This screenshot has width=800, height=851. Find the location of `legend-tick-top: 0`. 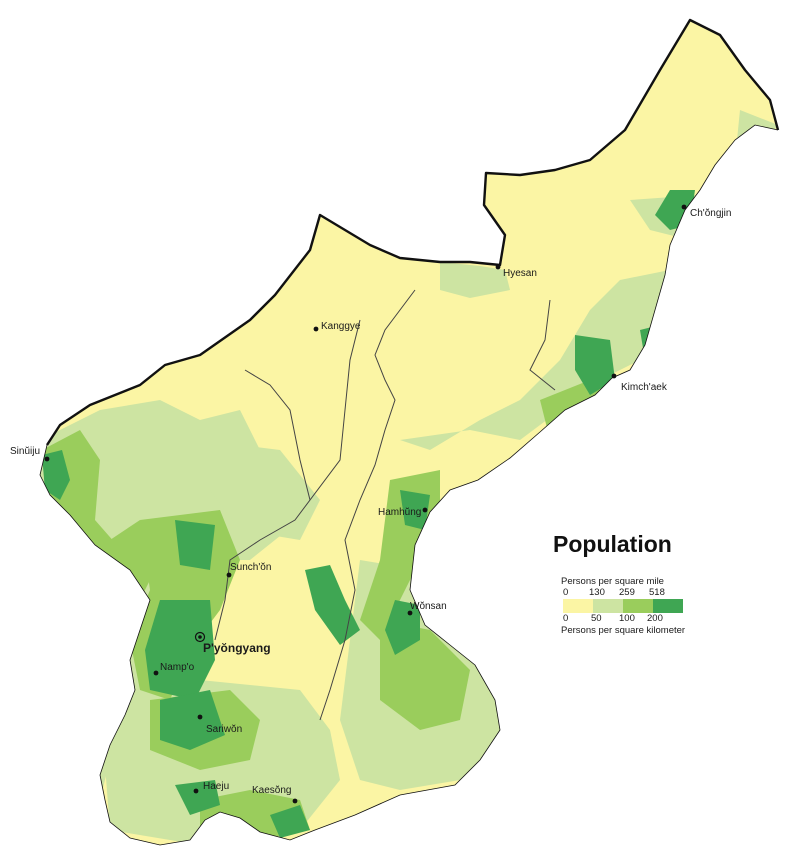

legend-tick-top: 0 is located at coordinates (566, 592).